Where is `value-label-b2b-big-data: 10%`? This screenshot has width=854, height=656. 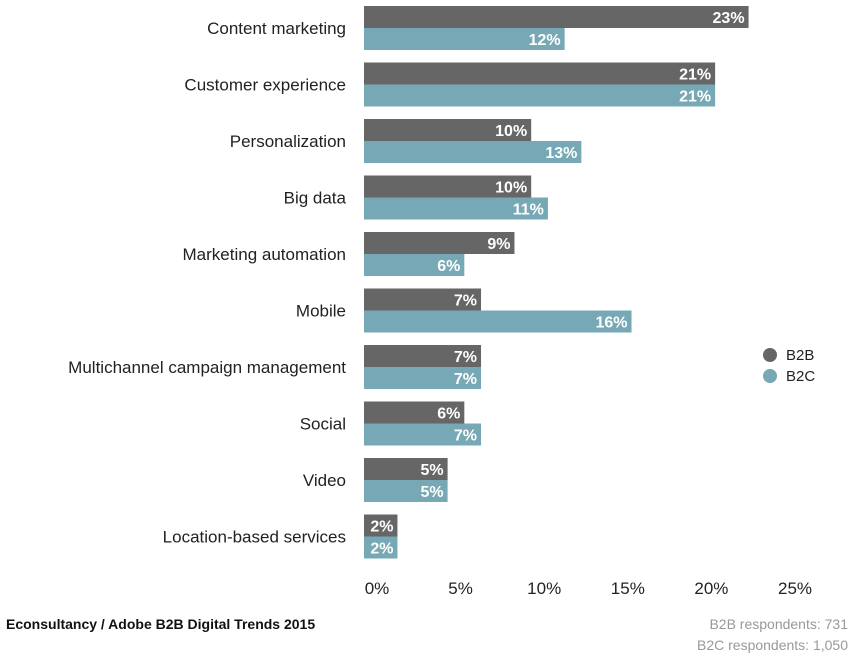 value-label-b2b-big-data: 10% is located at coordinates (511, 188).